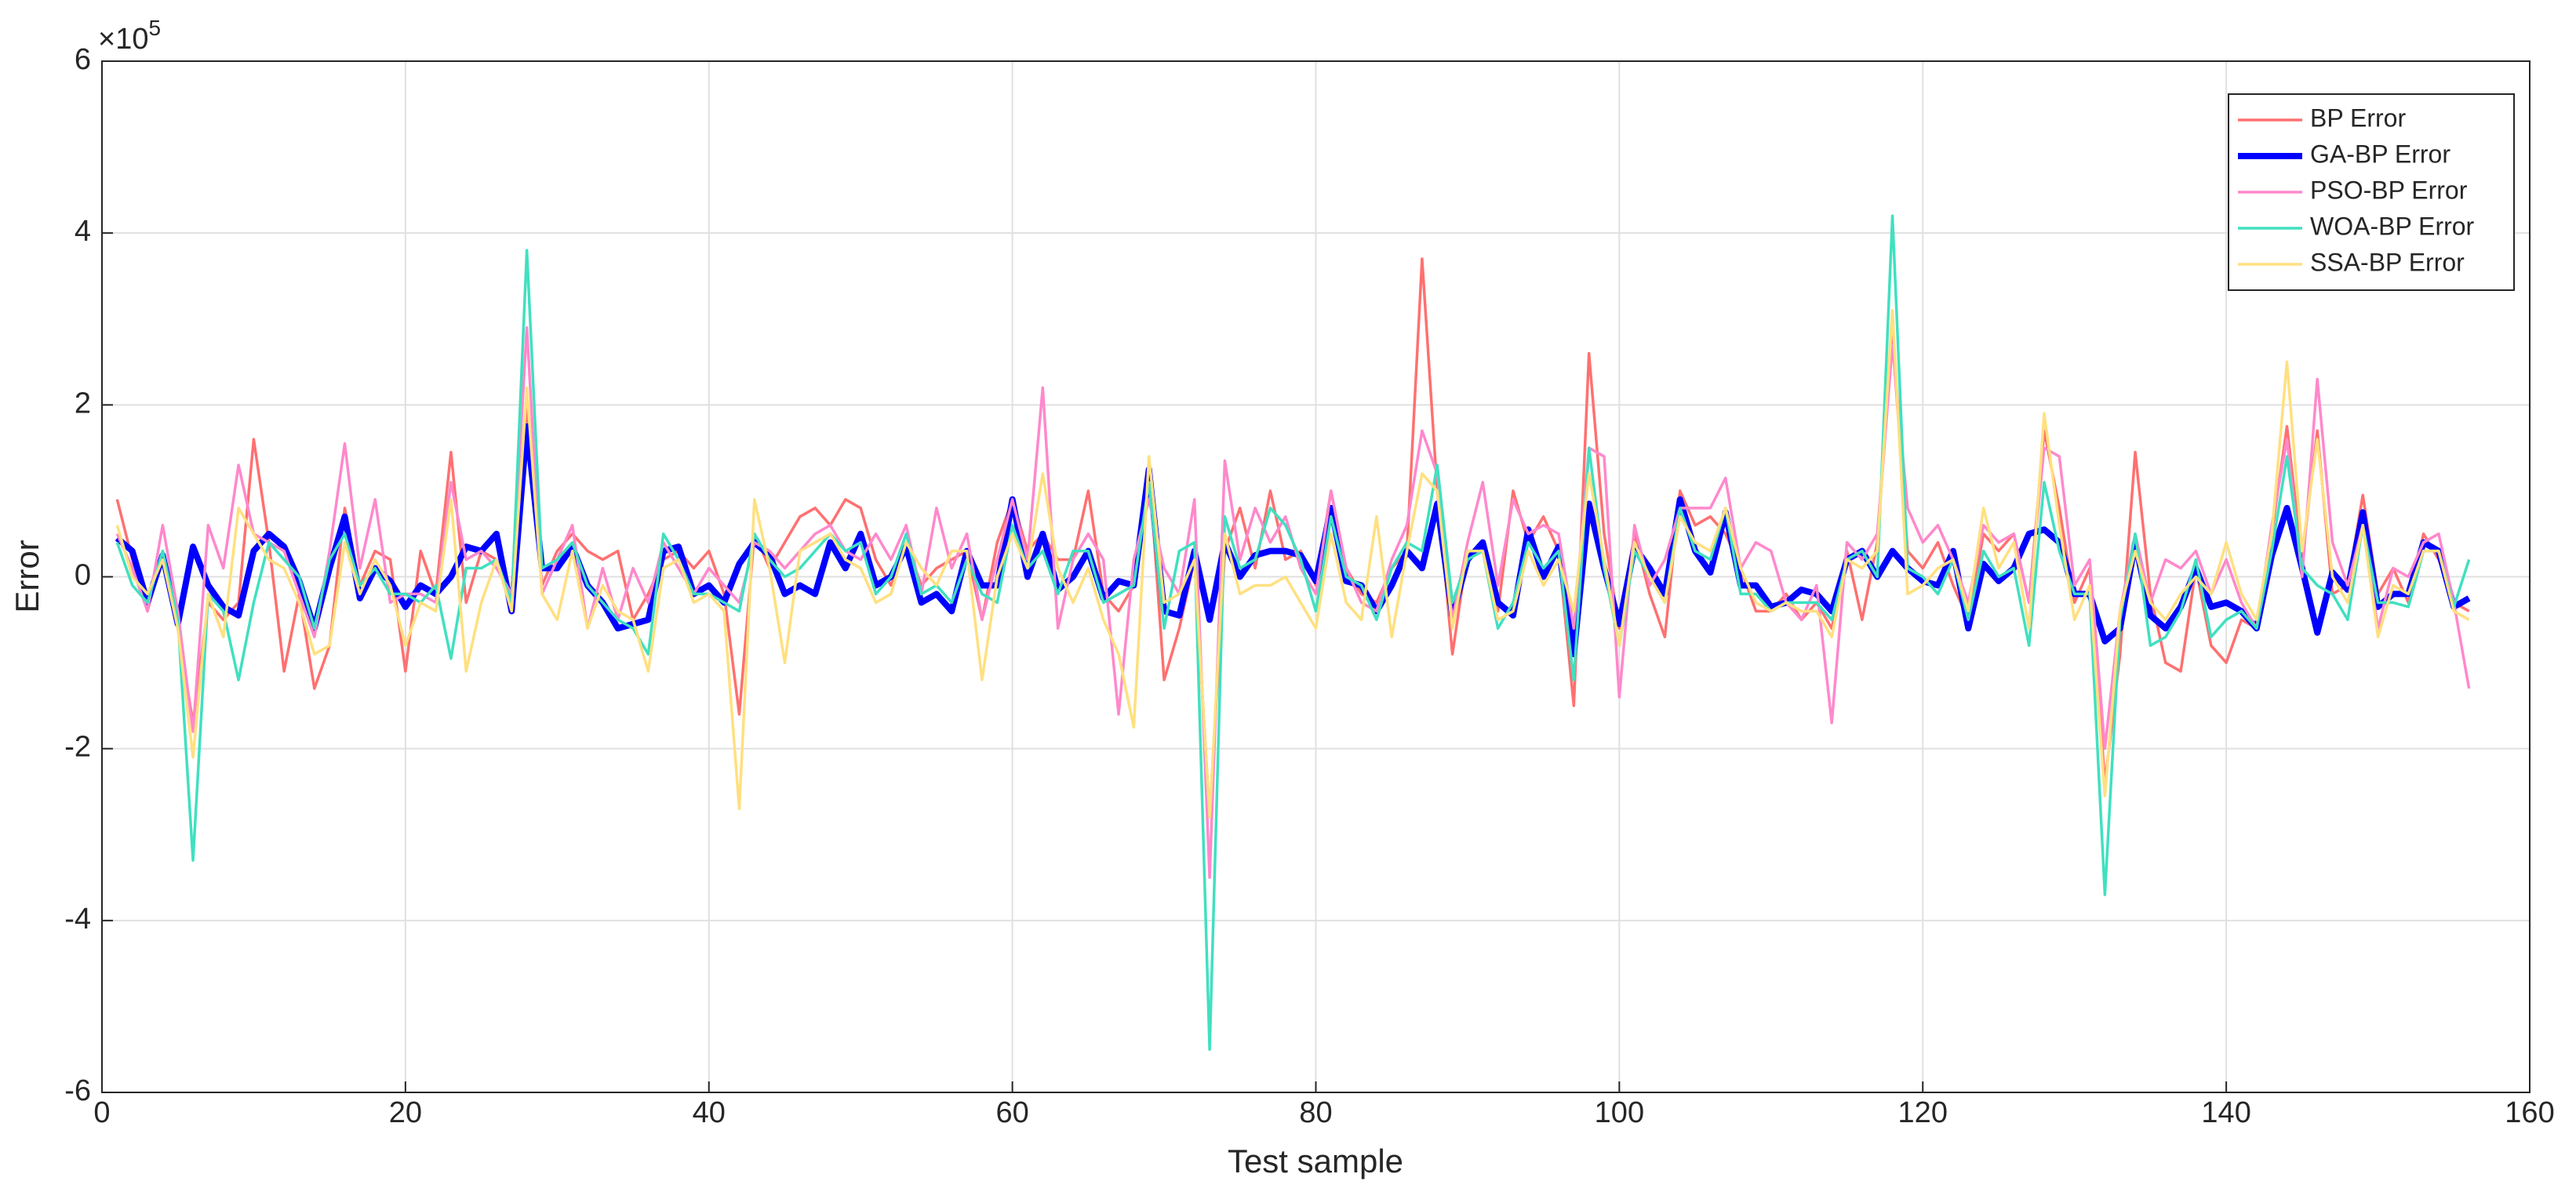 The image size is (2576, 1192). What do you see at coordinates (1315, 1161) in the screenshot?
I see `x-axis-label: Test sample` at bounding box center [1315, 1161].